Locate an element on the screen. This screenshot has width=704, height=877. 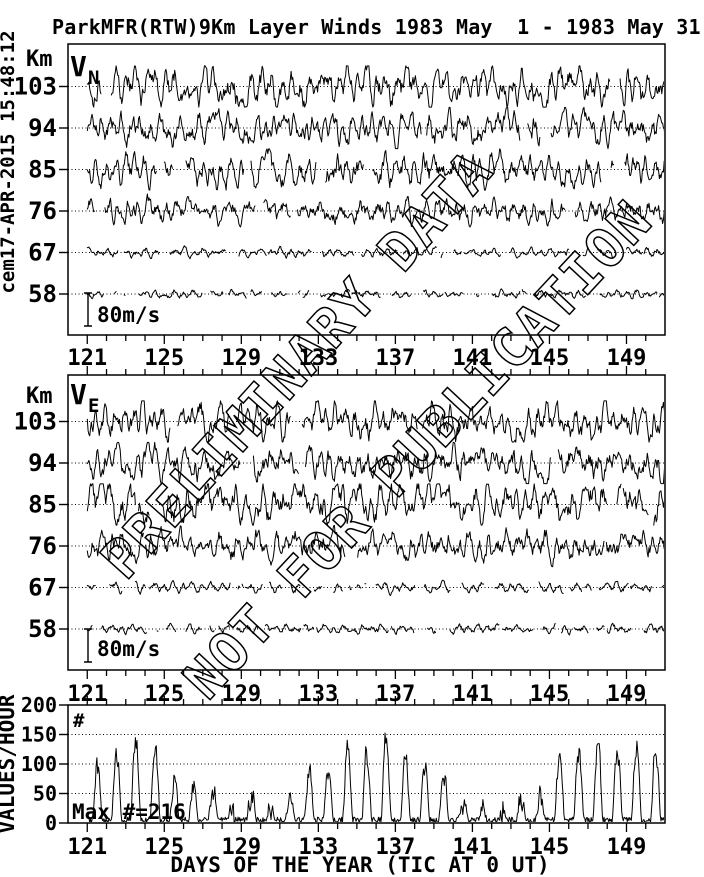
vn-scale-bar-label: 80m/s is located at coordinates (128, 315).